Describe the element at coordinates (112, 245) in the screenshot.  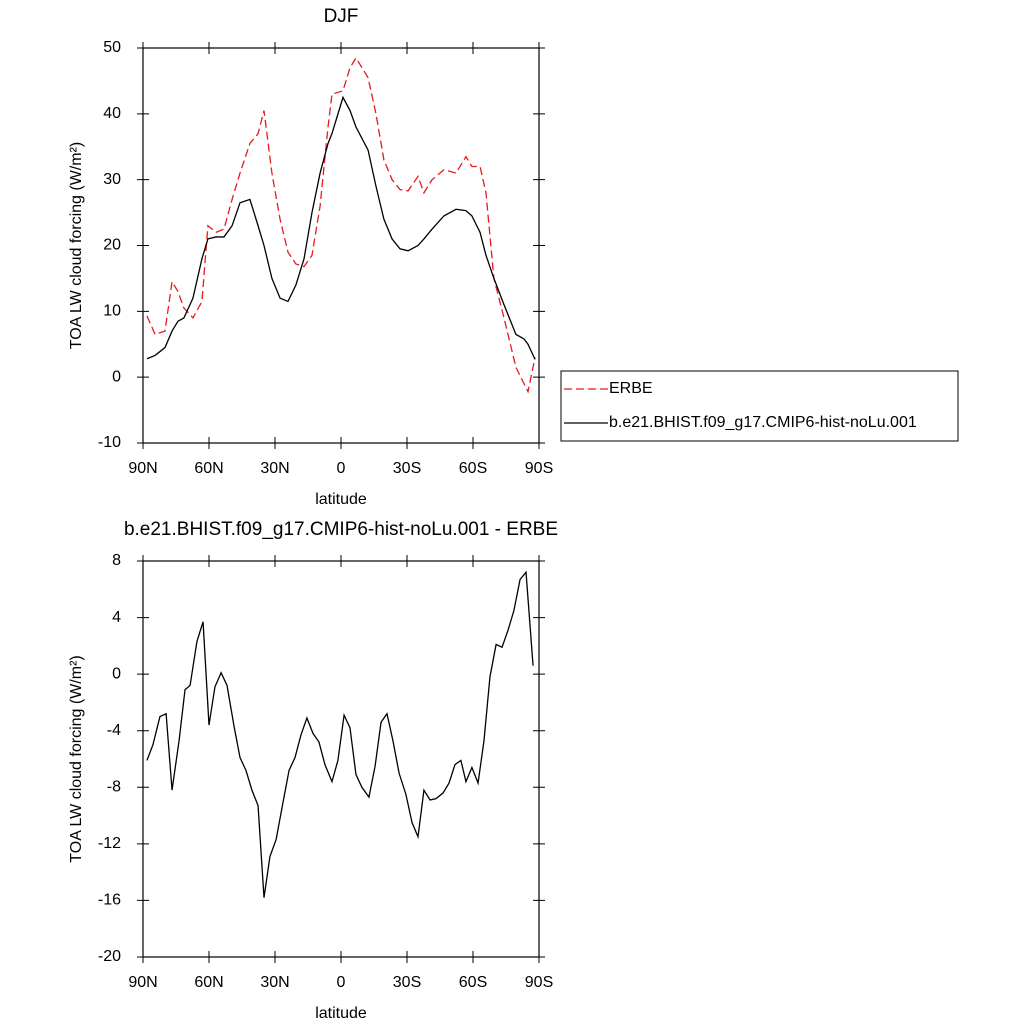
I see `y-tick-label: 20` at that location.